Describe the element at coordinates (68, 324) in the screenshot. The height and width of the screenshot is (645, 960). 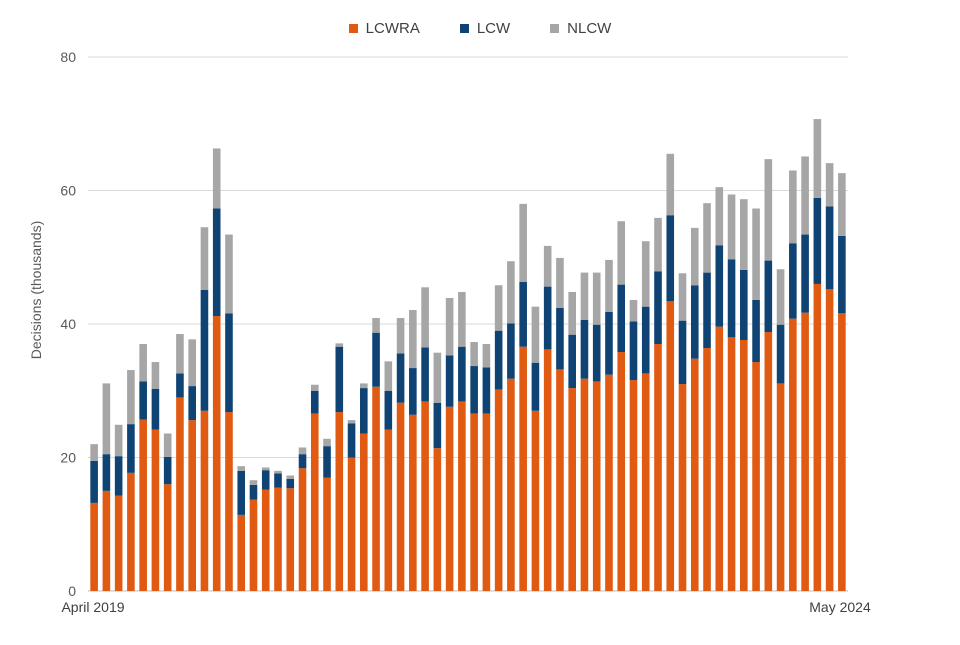
I see `y-axis-ticks: 0 20 40 60 80` at that location.